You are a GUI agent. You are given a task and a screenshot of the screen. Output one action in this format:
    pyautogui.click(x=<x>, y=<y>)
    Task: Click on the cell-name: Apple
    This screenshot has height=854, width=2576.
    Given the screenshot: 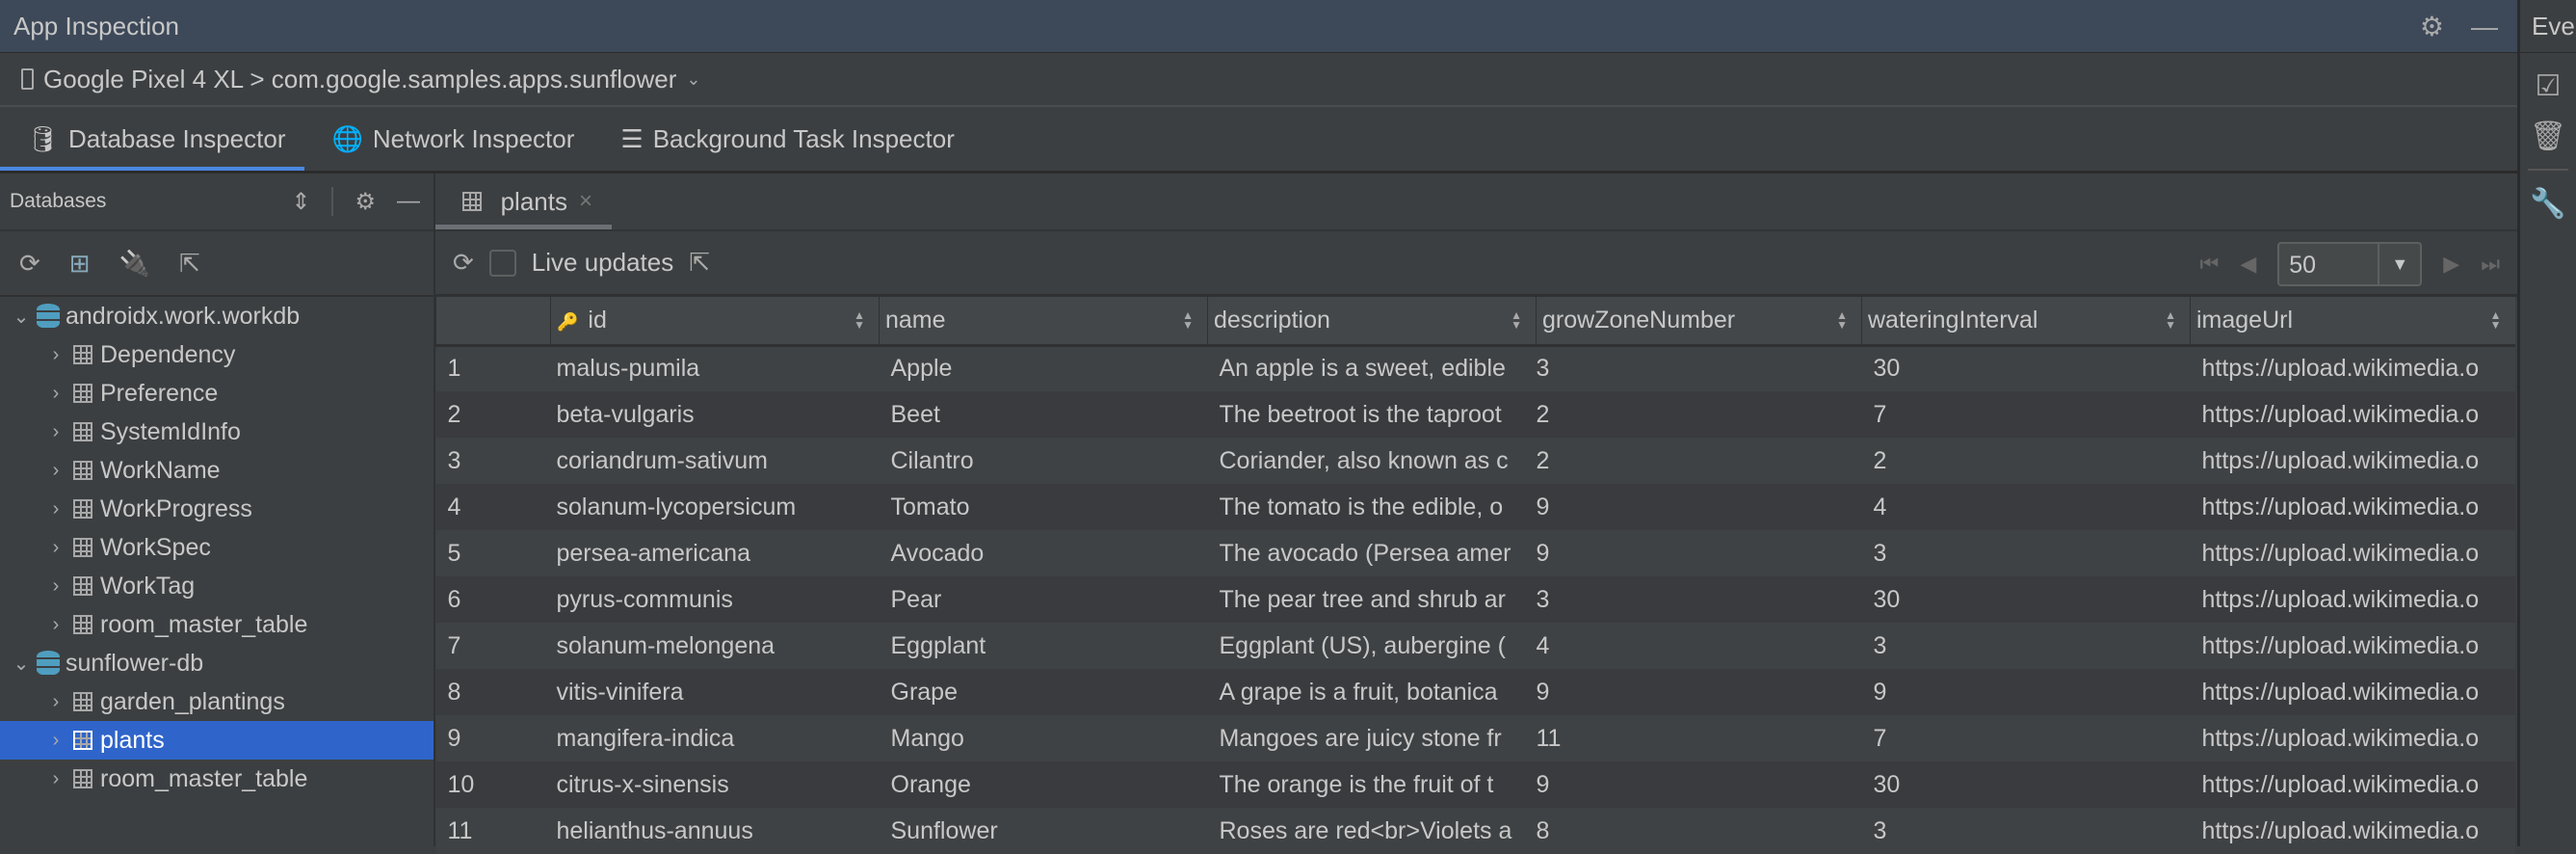 What is the action you would take?
    pyautogui.click(x=1043, y=368)
    